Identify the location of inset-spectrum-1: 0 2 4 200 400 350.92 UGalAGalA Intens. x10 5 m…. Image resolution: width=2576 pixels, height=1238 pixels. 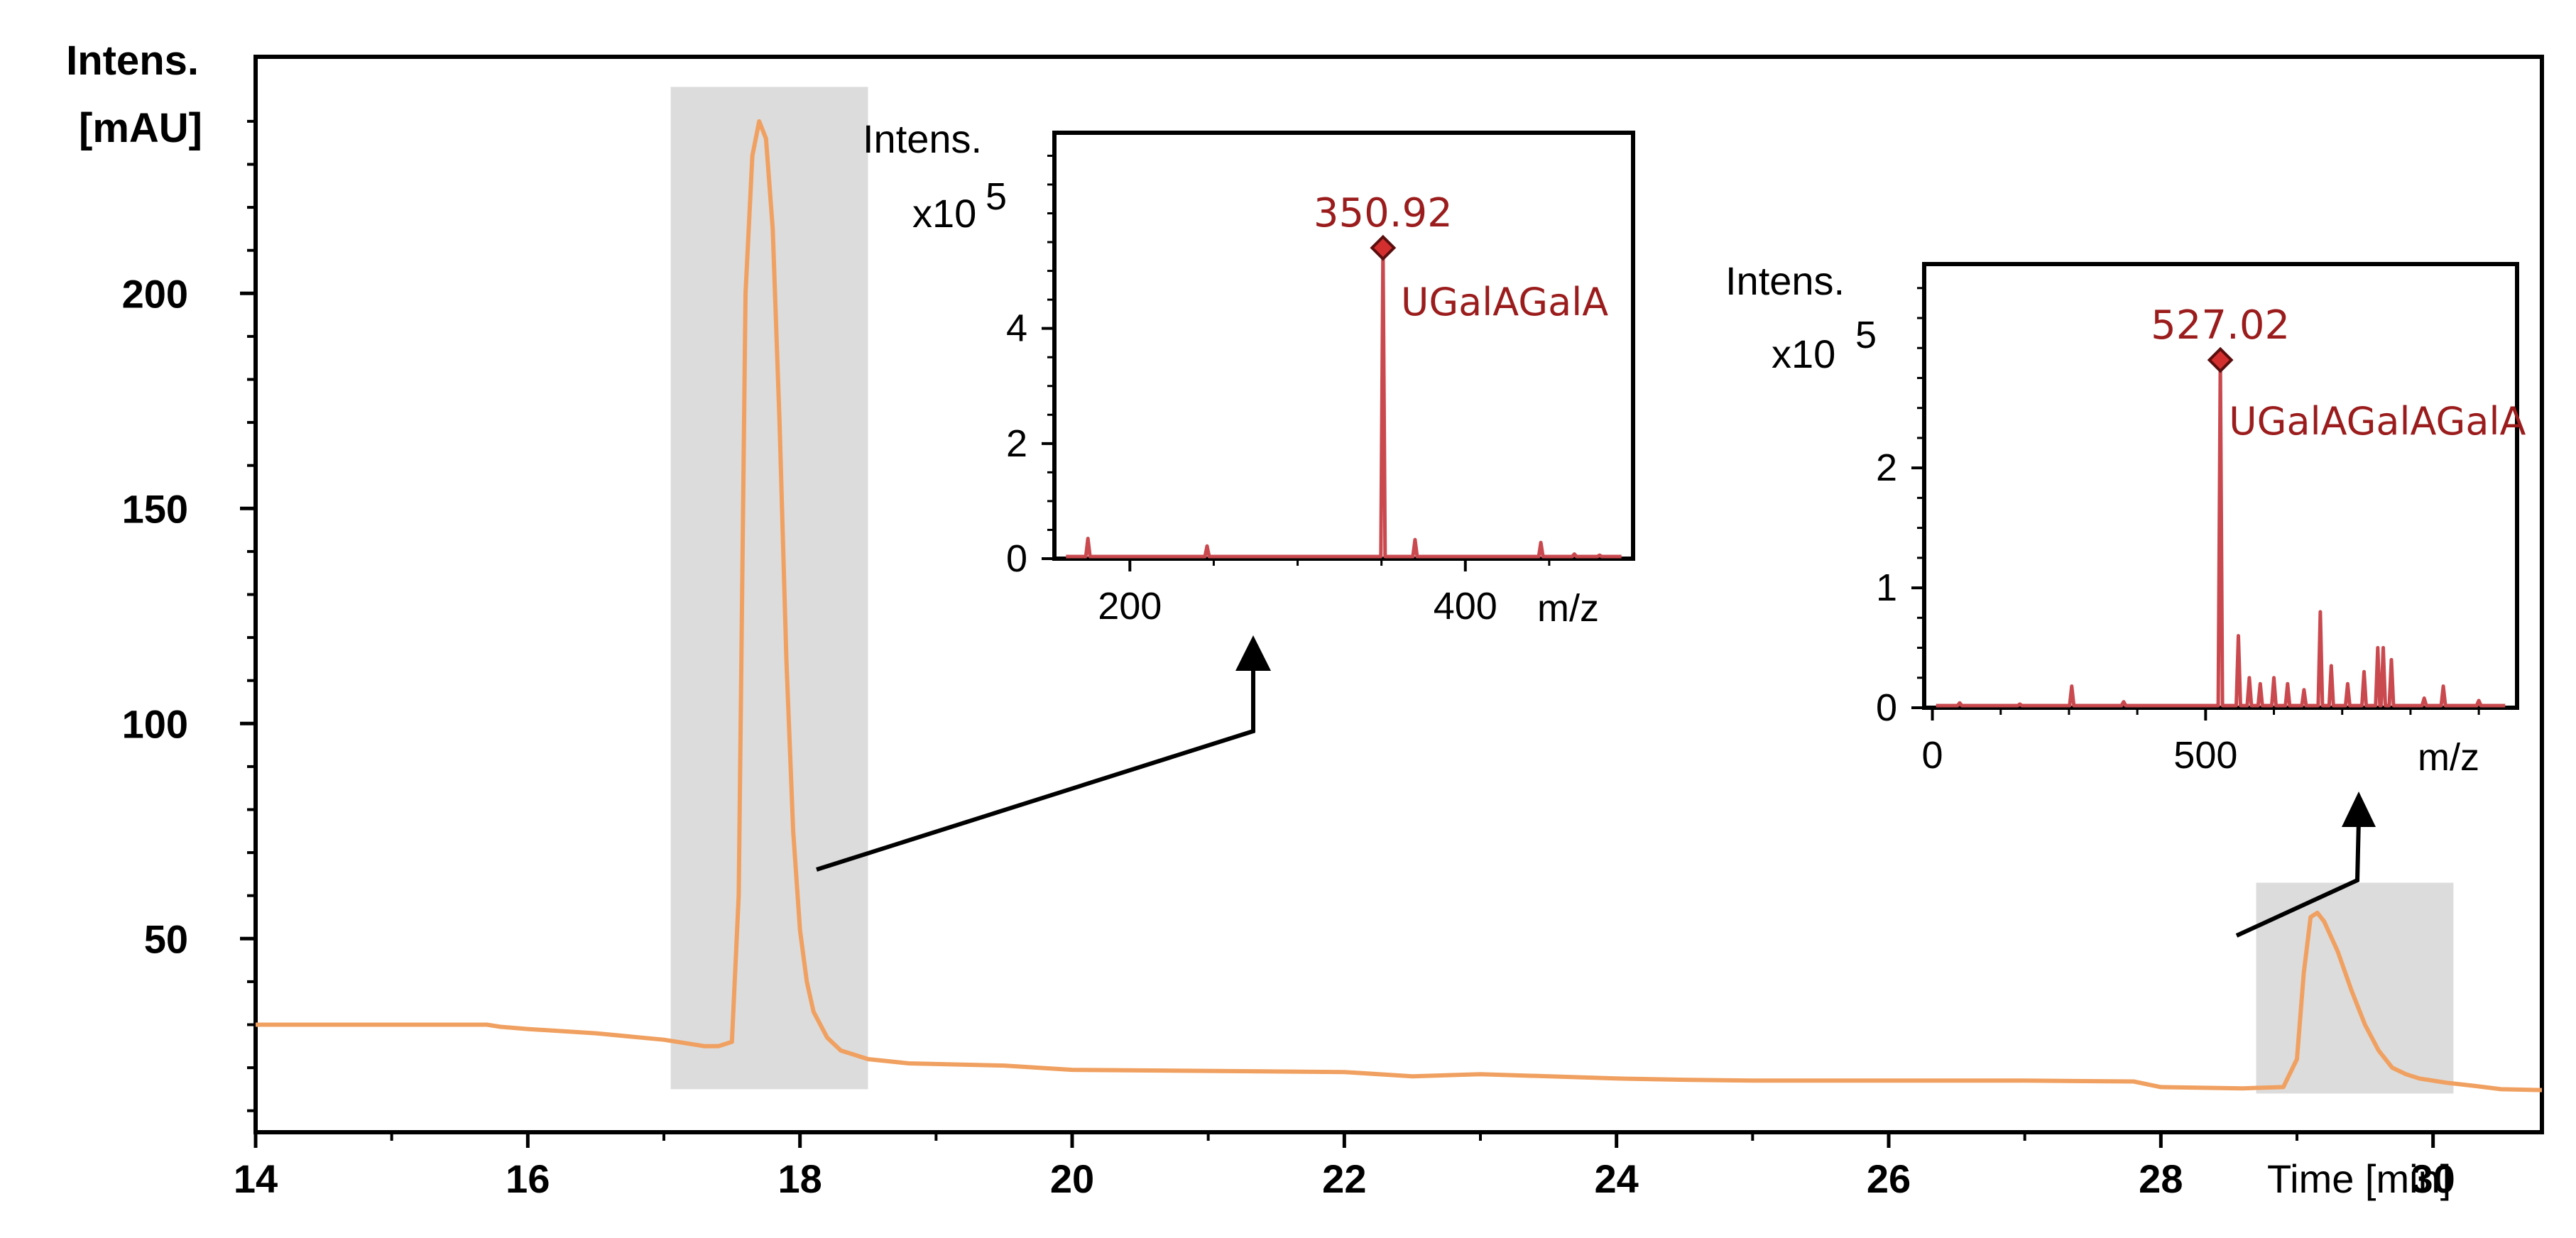
(1249, 373).